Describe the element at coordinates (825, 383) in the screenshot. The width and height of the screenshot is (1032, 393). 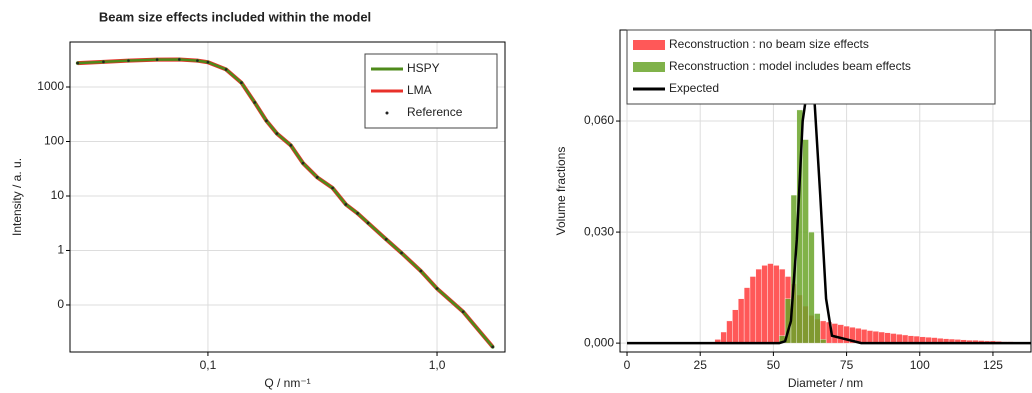
I see `x-axis-label: Diameter / nm` at that location.